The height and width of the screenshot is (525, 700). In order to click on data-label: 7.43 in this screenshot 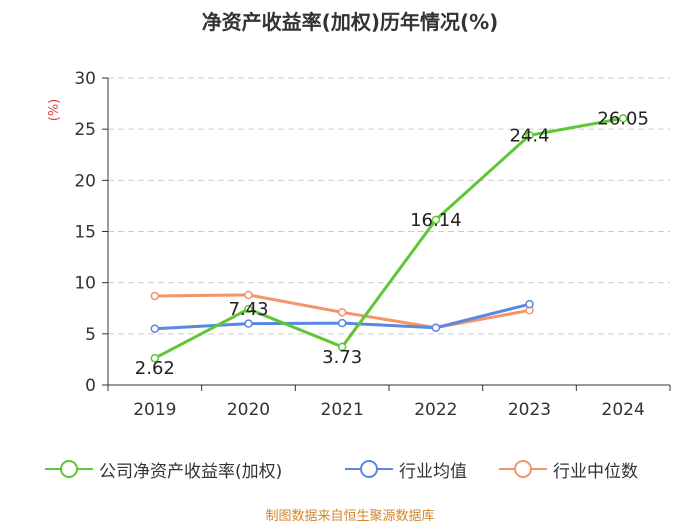, I will do `click(248, 309)`.